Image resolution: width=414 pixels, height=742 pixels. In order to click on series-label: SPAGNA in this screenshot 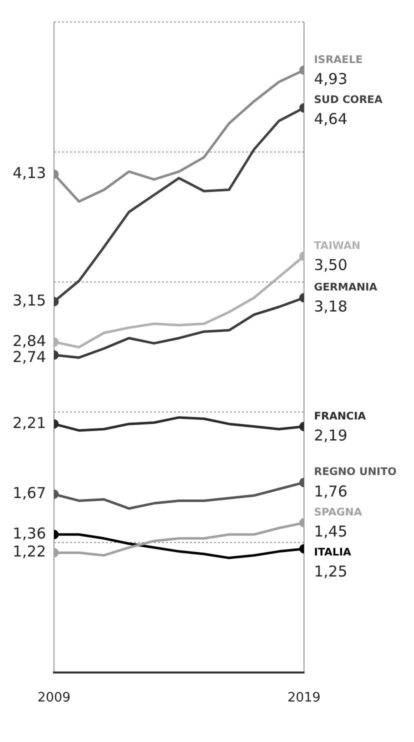, I will do `click(338, 512)`.